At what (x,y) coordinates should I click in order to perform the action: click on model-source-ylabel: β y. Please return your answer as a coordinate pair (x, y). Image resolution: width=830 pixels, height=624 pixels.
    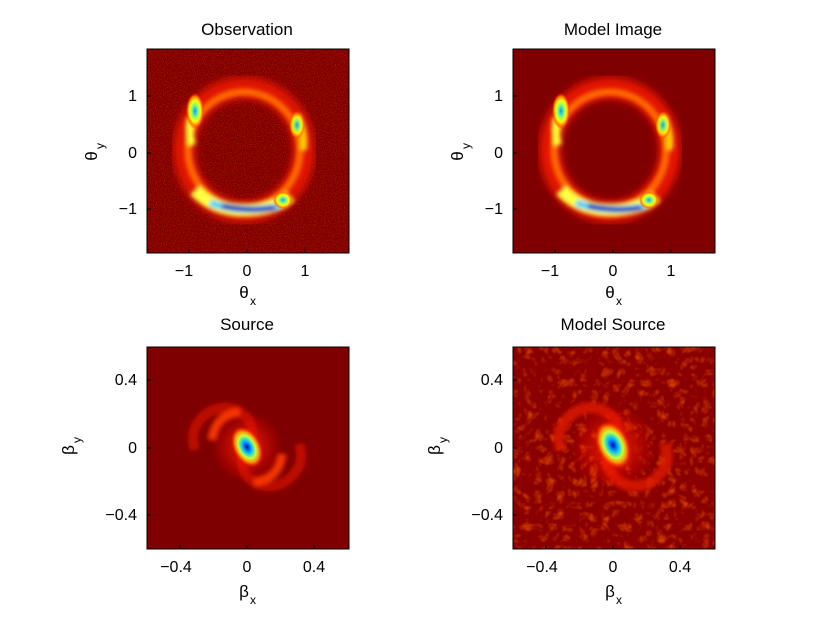
    Looking at the image, I should click on (437, 446).